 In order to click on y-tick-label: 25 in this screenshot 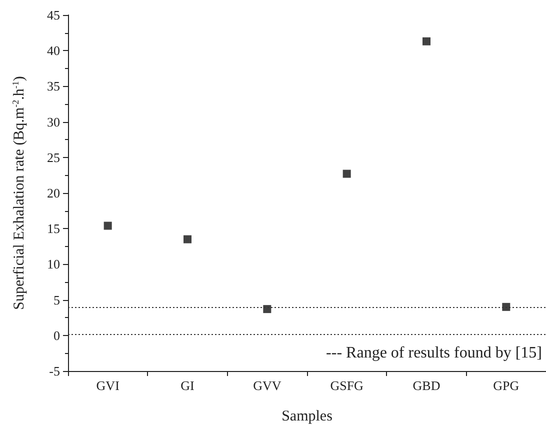, I will do `click(53, 157)`.